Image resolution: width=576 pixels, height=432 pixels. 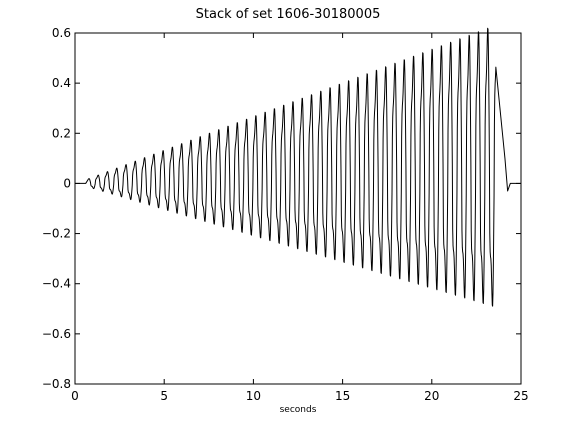 I want to click on y-tick-label: −0.4, so click(x=56, y=284).